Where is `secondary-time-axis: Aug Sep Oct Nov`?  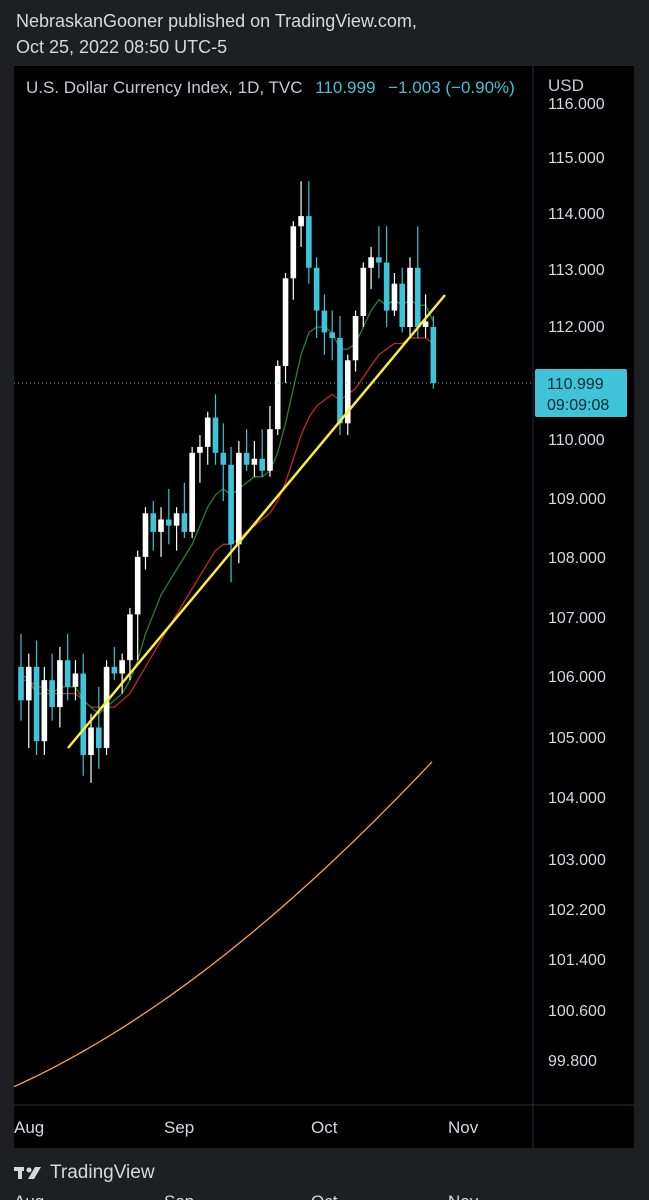
secondary-time-axis: Aug Sep Oct Nov is located at coordinates (324, 1194).